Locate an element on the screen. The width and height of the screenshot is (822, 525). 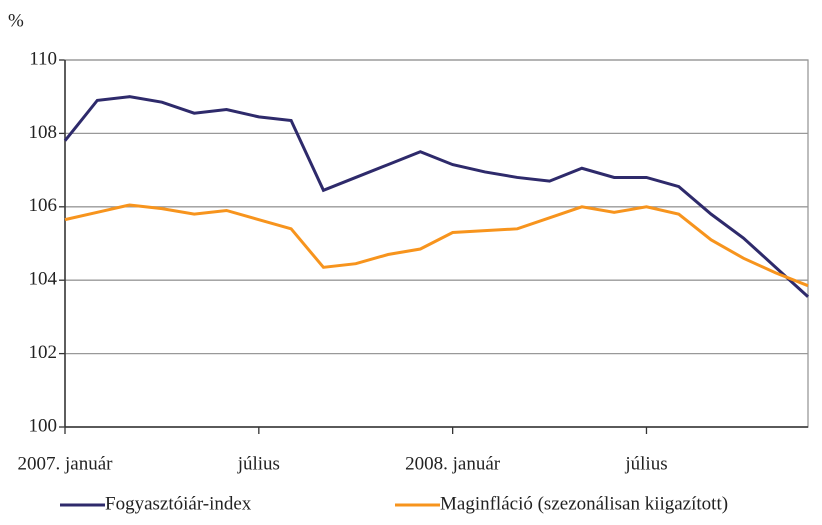
y-tick-label: 108 is located at coordinates (43, 132).